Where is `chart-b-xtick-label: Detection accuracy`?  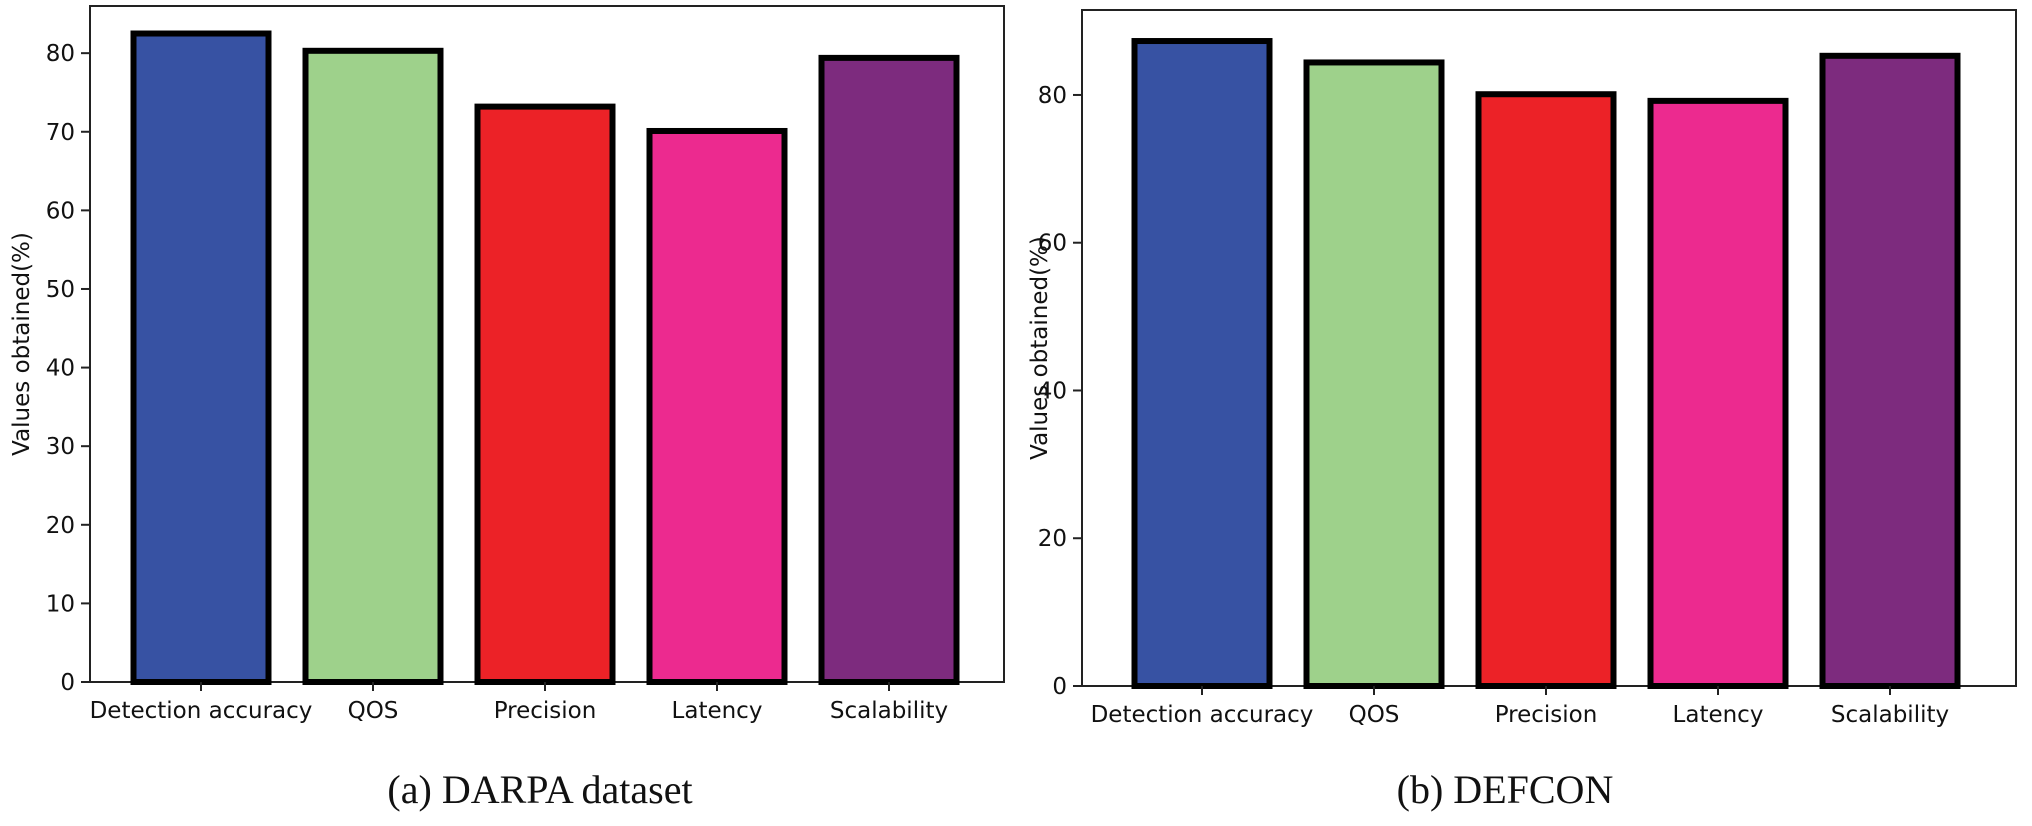
chart-b-xtick-label: Detection accuracy is located at coordinates (1202, 715).